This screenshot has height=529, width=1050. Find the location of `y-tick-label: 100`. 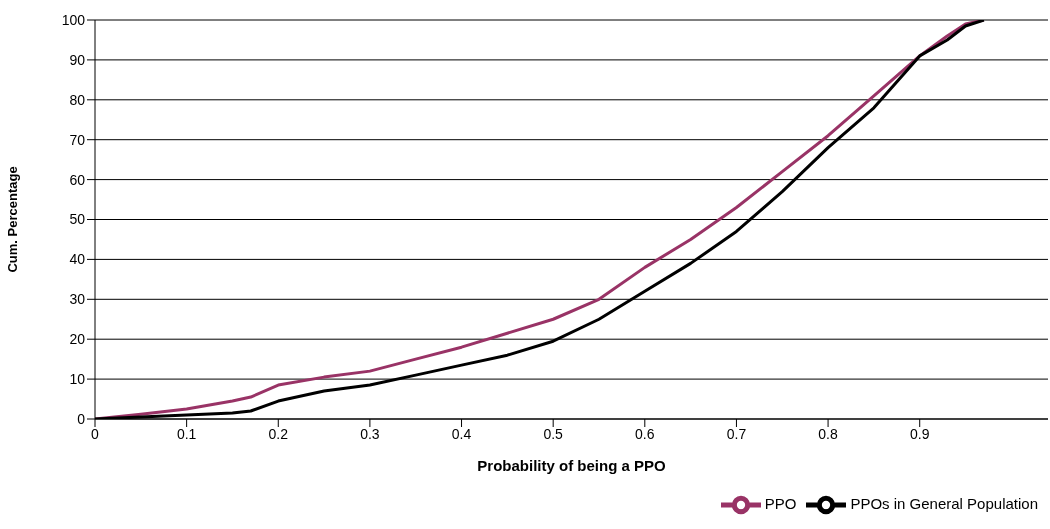

y-tick-label: 100 is located at coordinates (73, 19).